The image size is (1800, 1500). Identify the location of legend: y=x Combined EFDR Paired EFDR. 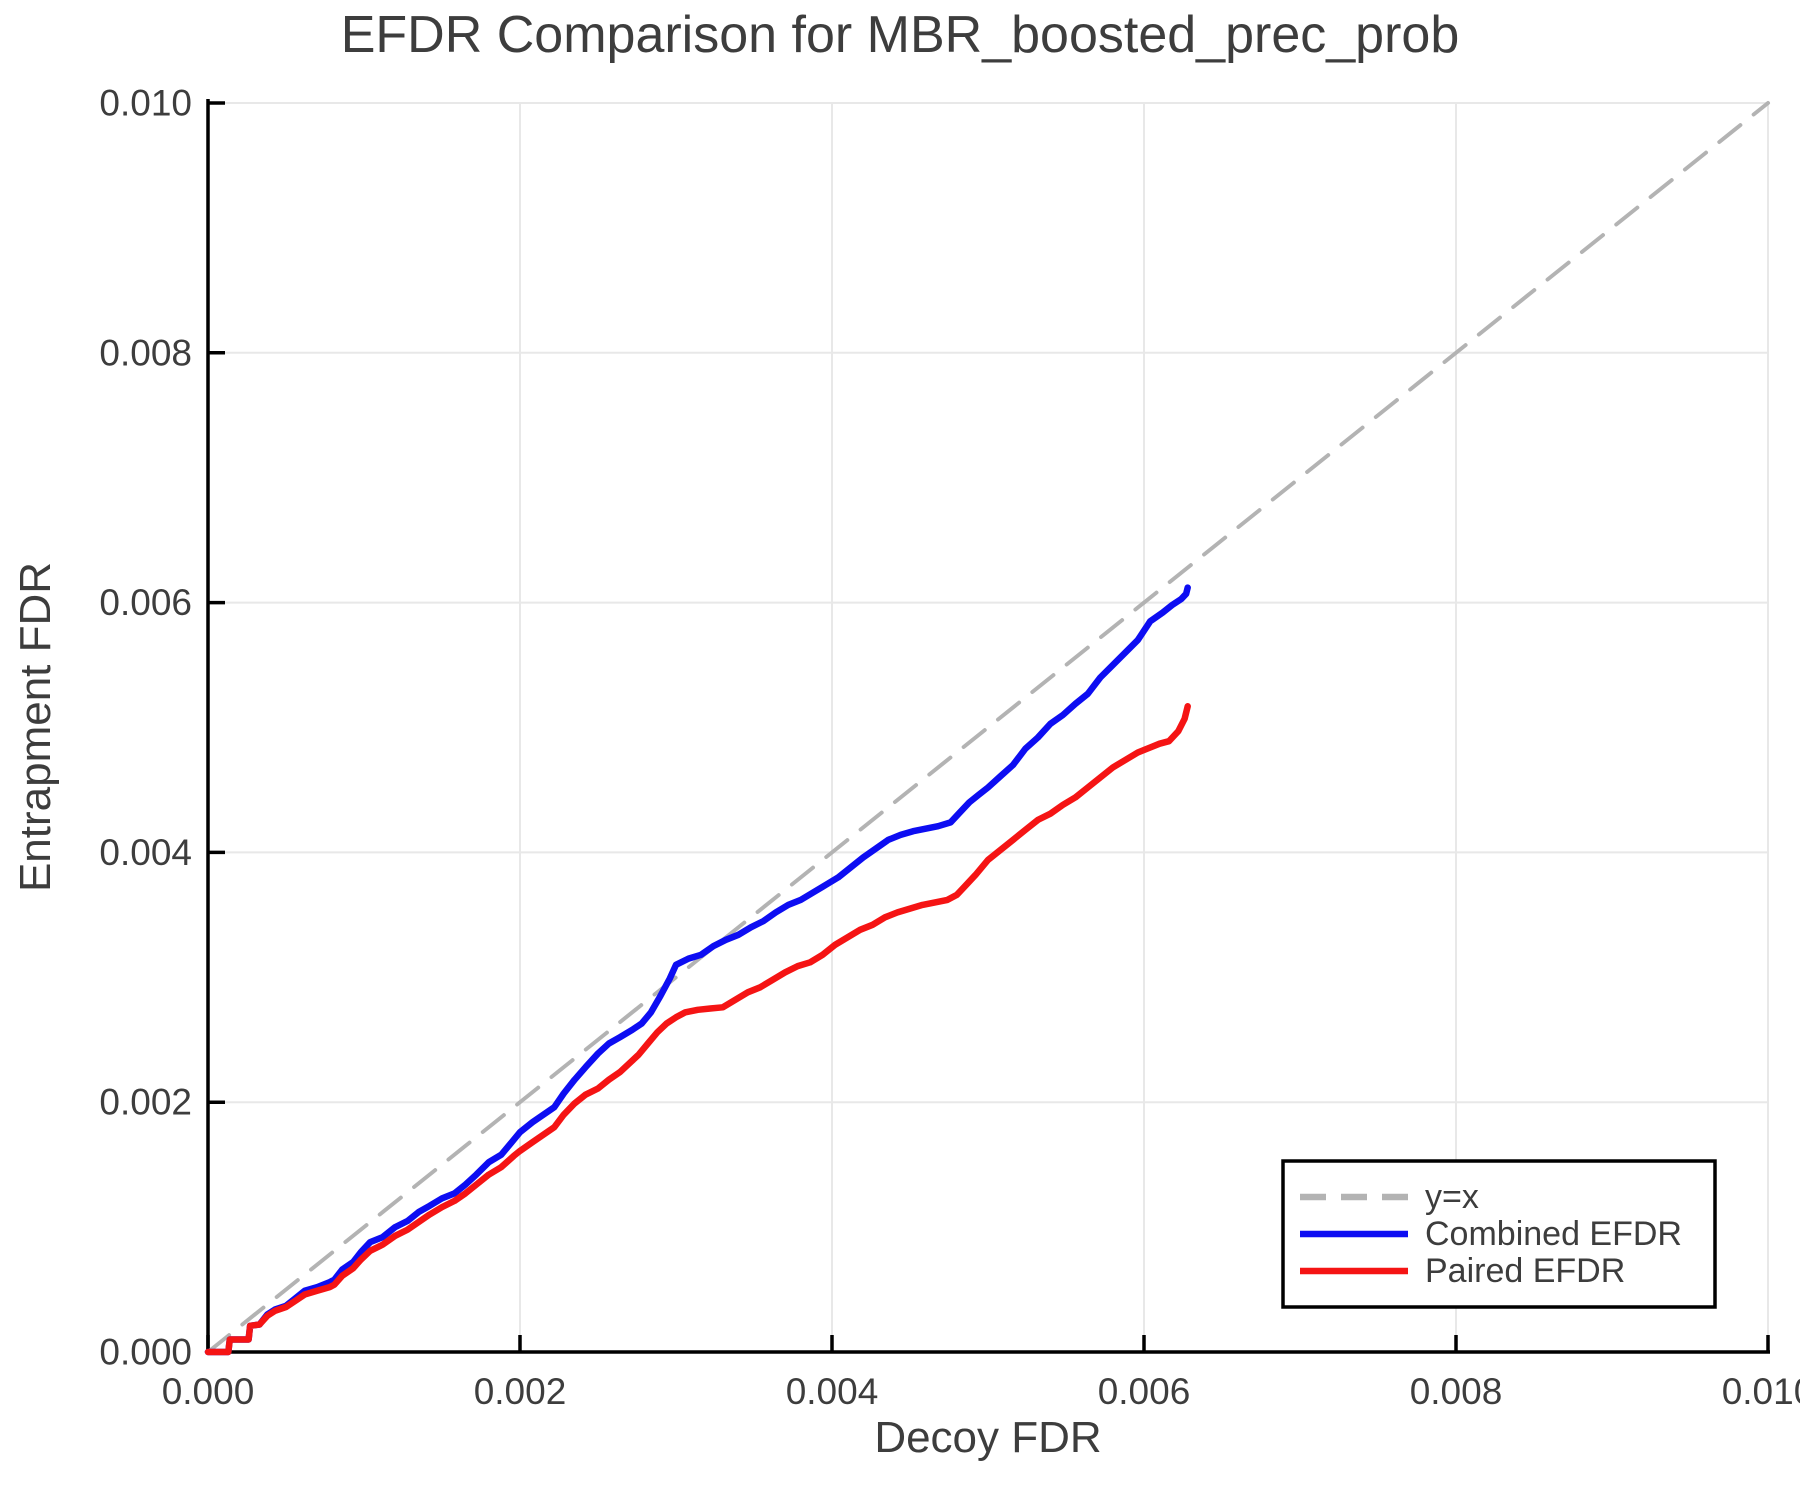
(1499, 1234).